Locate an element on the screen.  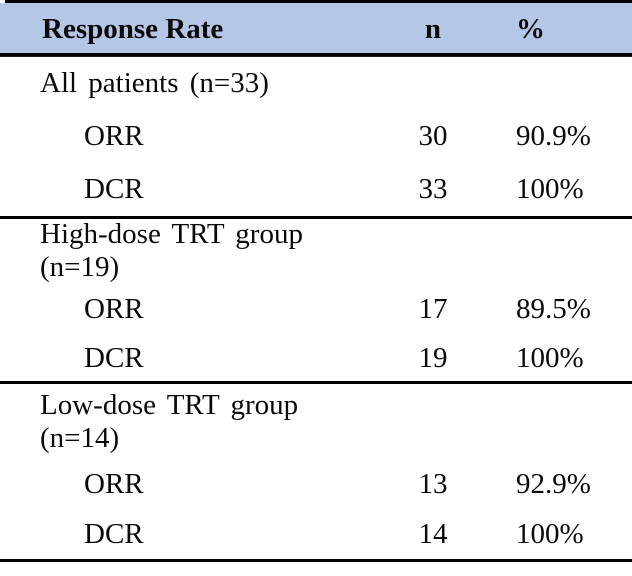
column-header-n: n is located at coordinates (433, 29).